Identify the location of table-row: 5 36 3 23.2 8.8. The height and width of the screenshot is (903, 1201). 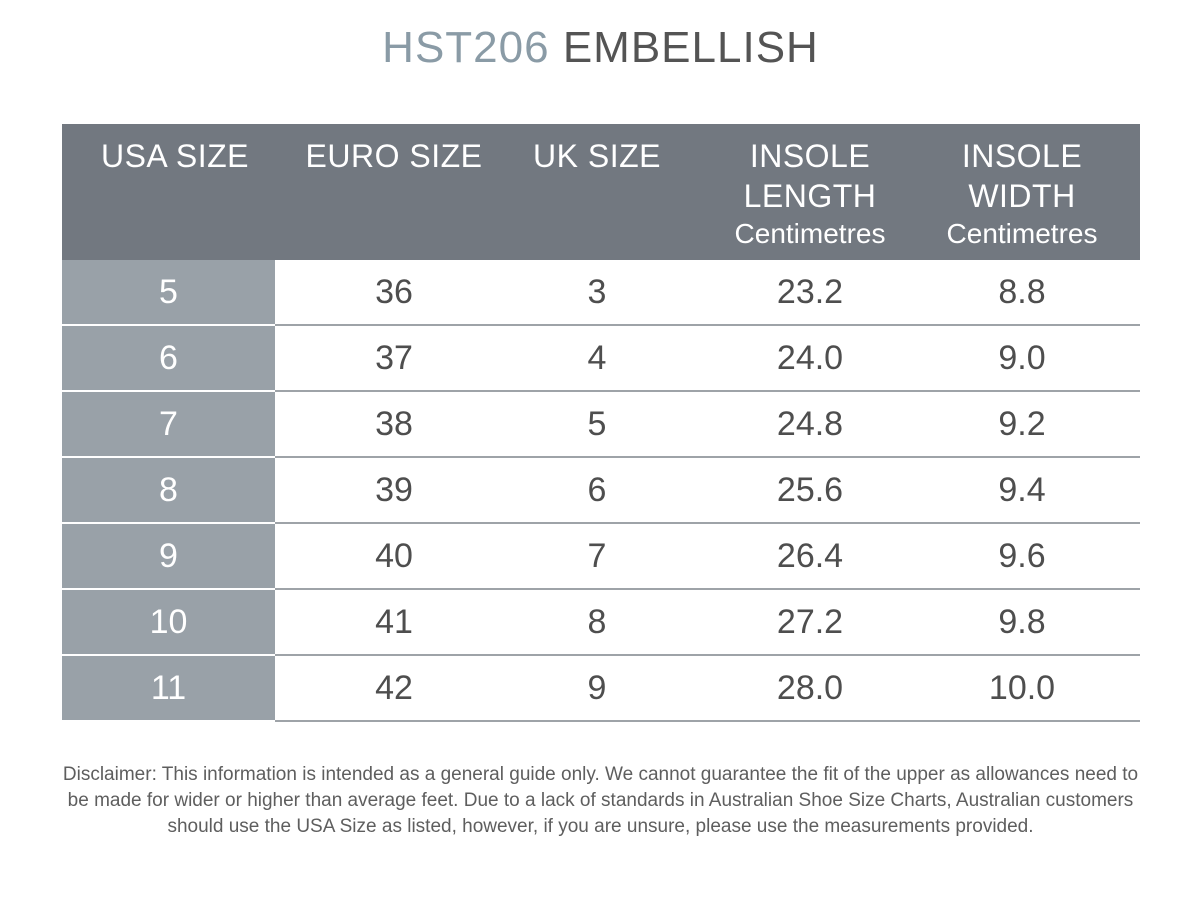
(601, 293).